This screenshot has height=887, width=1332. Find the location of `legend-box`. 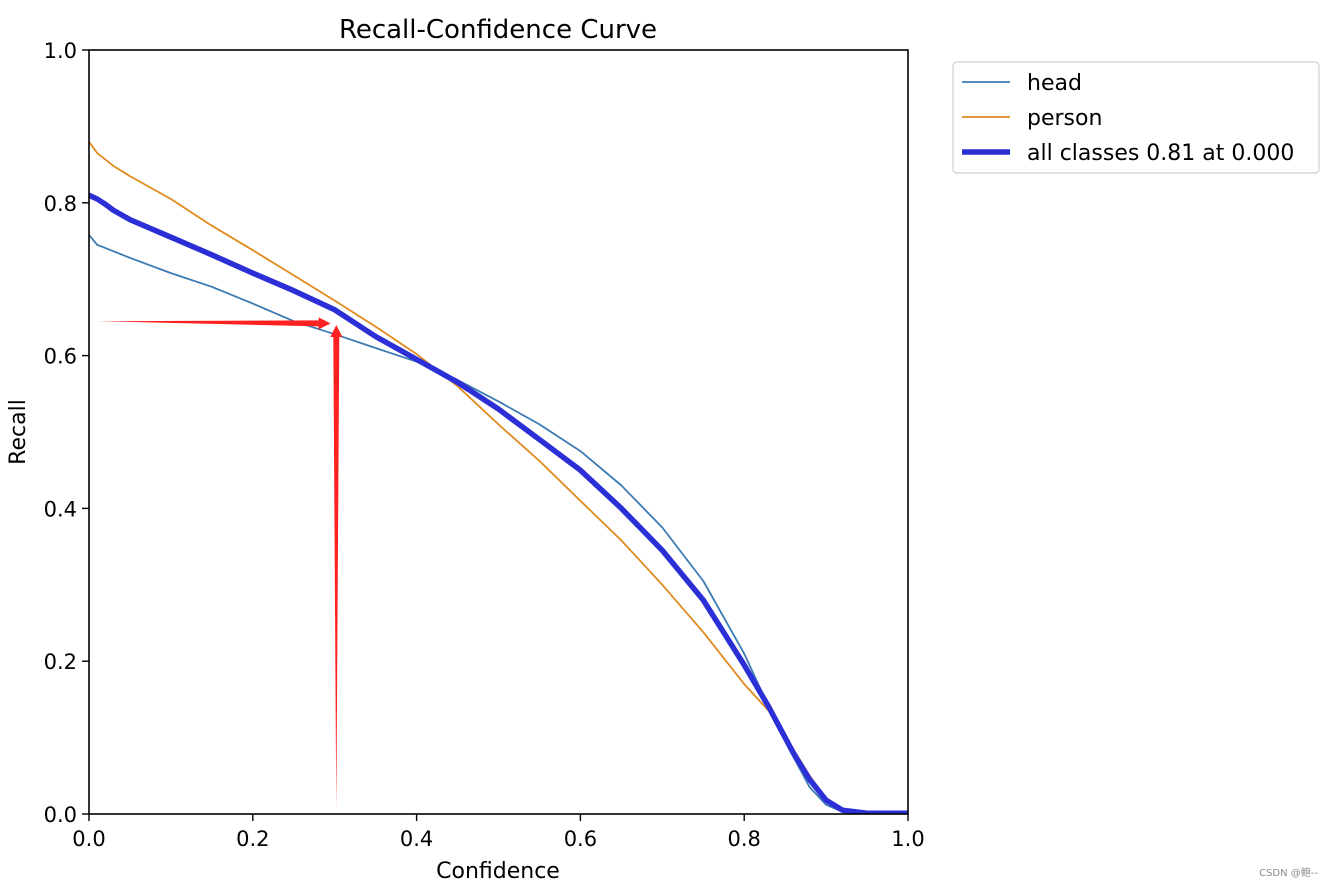

legend-box is located at coordinates (1136, 117).